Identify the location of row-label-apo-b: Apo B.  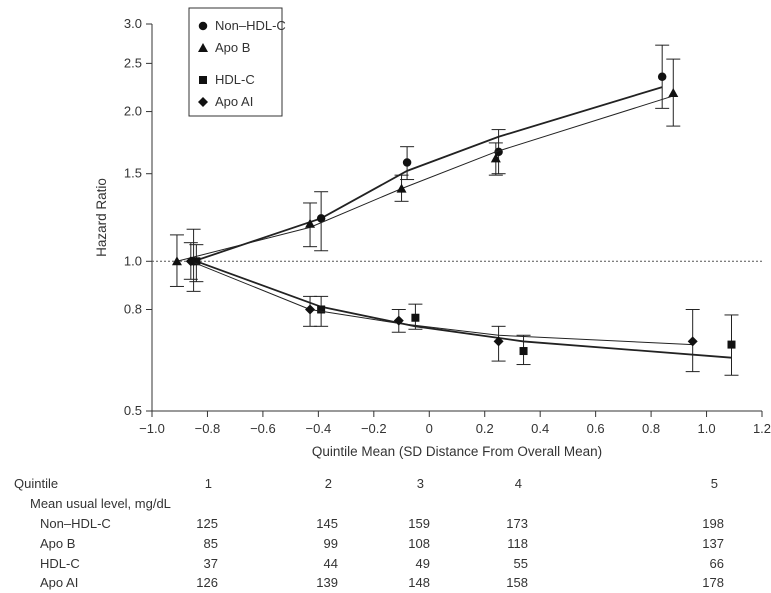
(58, 543).